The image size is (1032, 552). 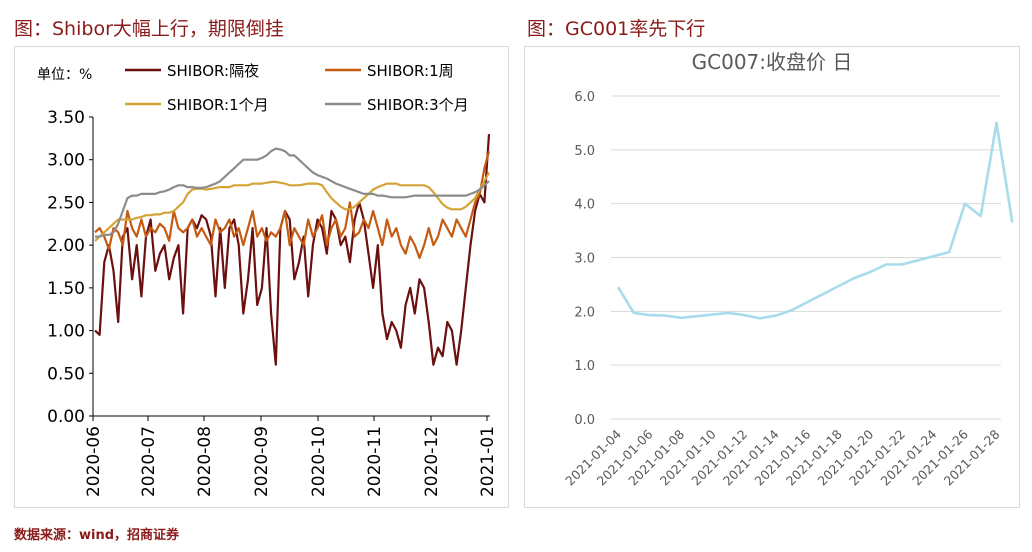 I want to click on y-tick-label: 0.00, so click(x=66, y=417).